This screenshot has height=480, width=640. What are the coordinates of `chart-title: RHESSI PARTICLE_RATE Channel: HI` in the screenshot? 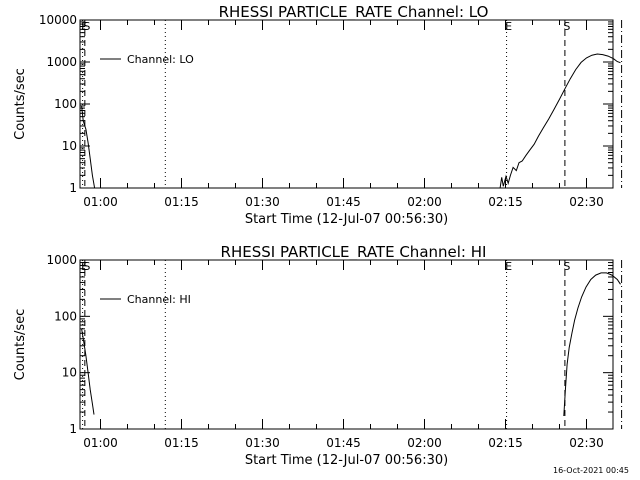 It's located at (354, 252).